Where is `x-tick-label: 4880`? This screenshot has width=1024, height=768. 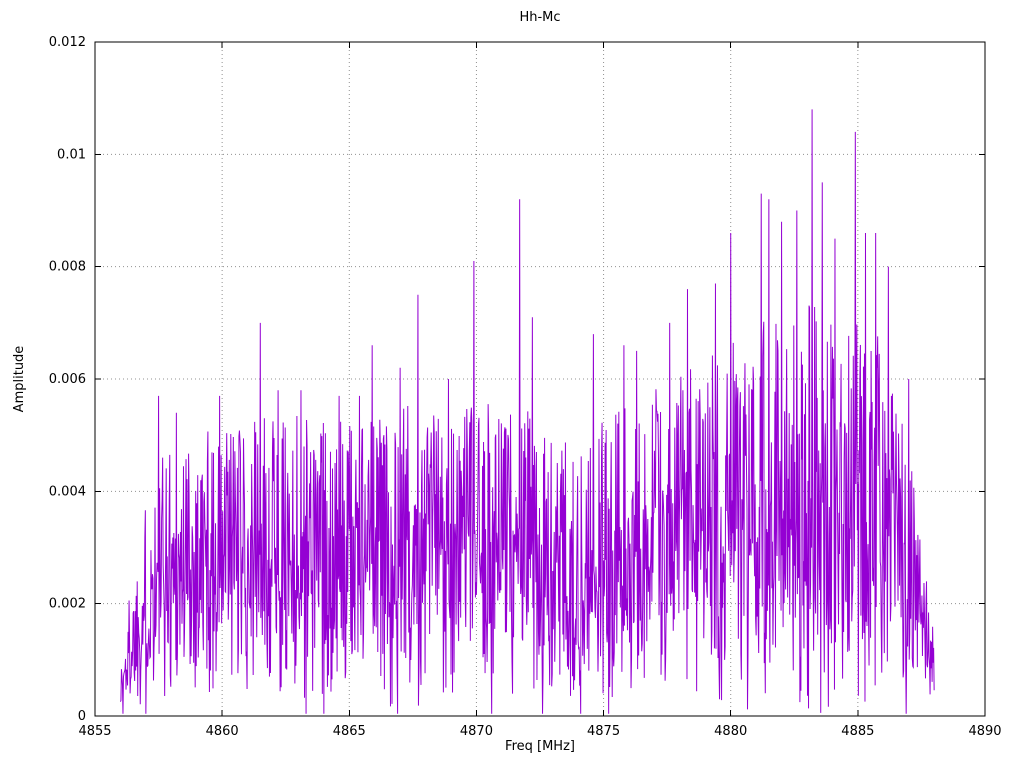
x-tick-label: 4880 is located at coordinates (730, 731).